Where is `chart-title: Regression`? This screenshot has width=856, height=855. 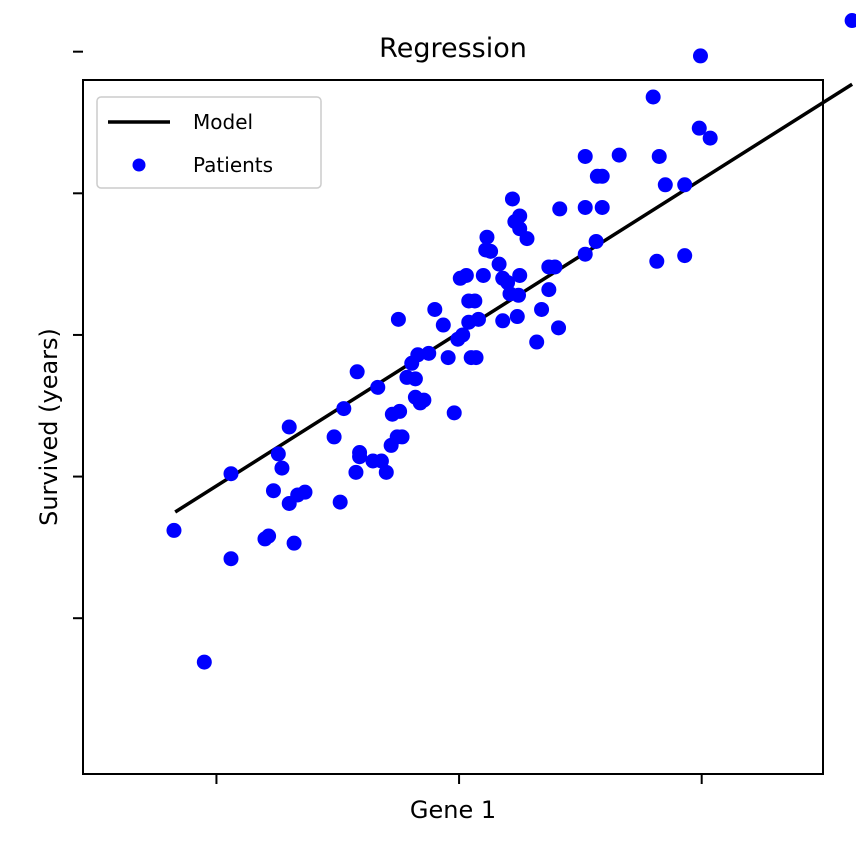 chart-title: Regression is located at coordinates (453, 48).